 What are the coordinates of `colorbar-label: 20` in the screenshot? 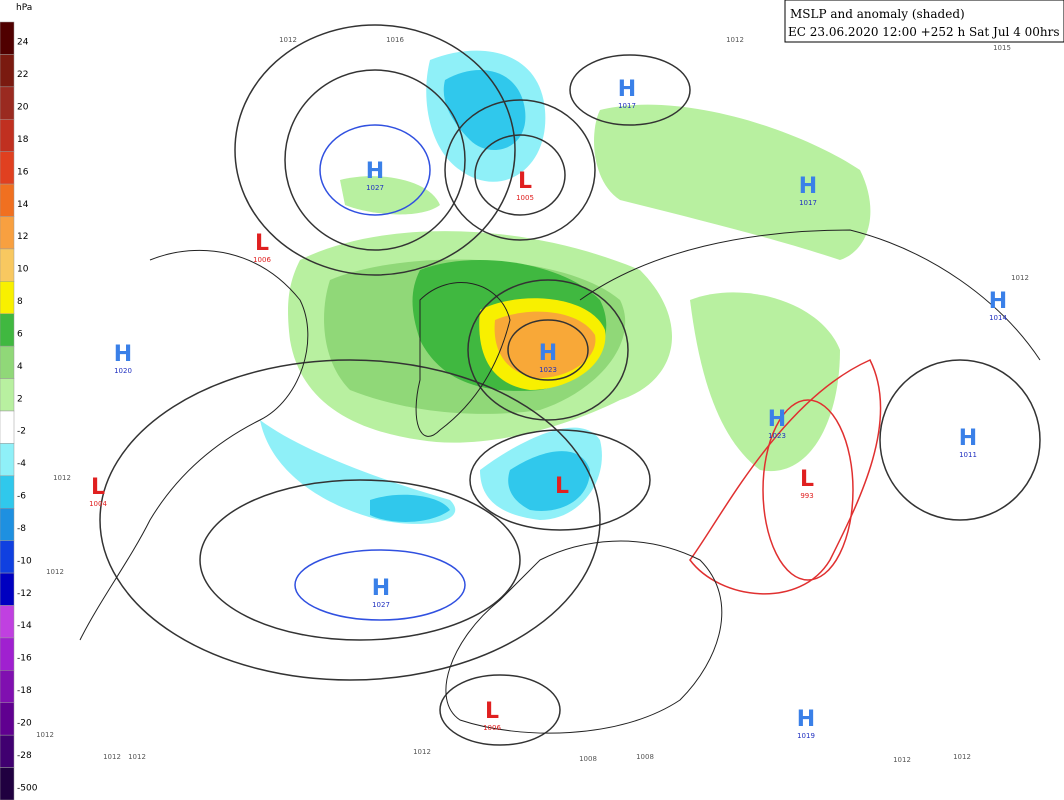 It's located at (23, 108).